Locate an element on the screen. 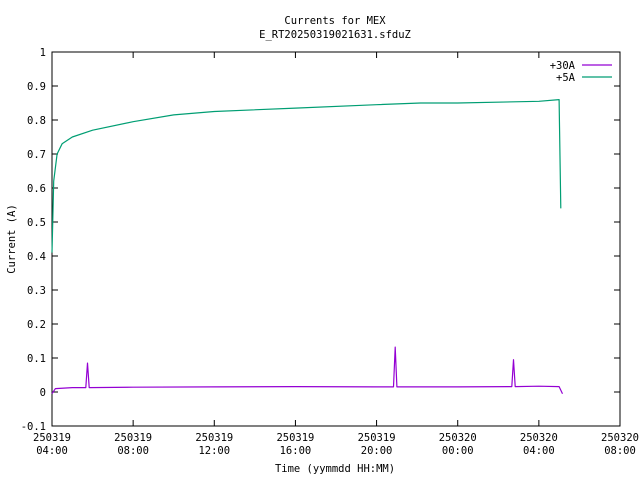 The height and width of the screenshot is (480, 640). y-tick-label: 0 is located at coordinates (43, 393).